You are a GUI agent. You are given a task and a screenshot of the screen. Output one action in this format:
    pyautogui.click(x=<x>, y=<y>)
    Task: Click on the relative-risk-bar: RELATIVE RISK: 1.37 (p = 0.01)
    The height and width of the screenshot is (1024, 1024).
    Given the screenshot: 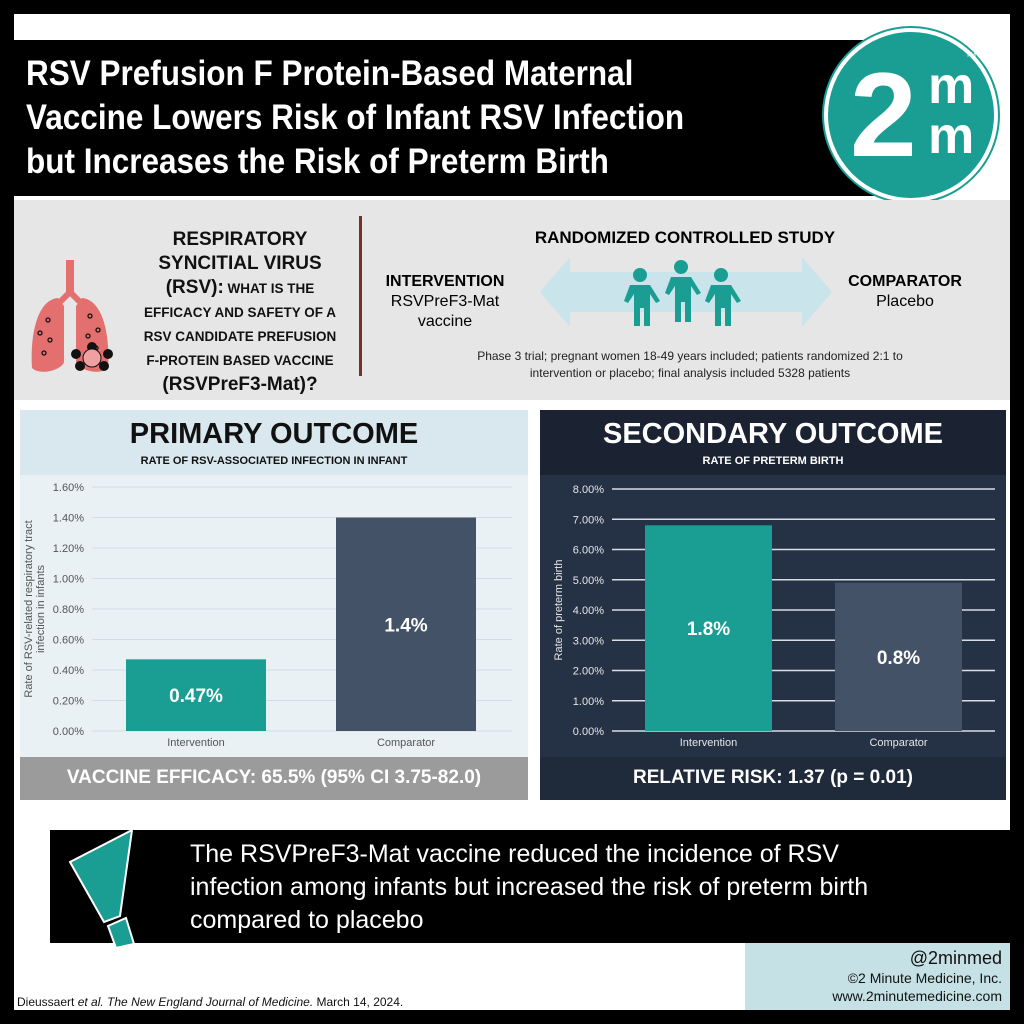 What is the action you would take?
    pyautogui.click(x=773, y=778)
    